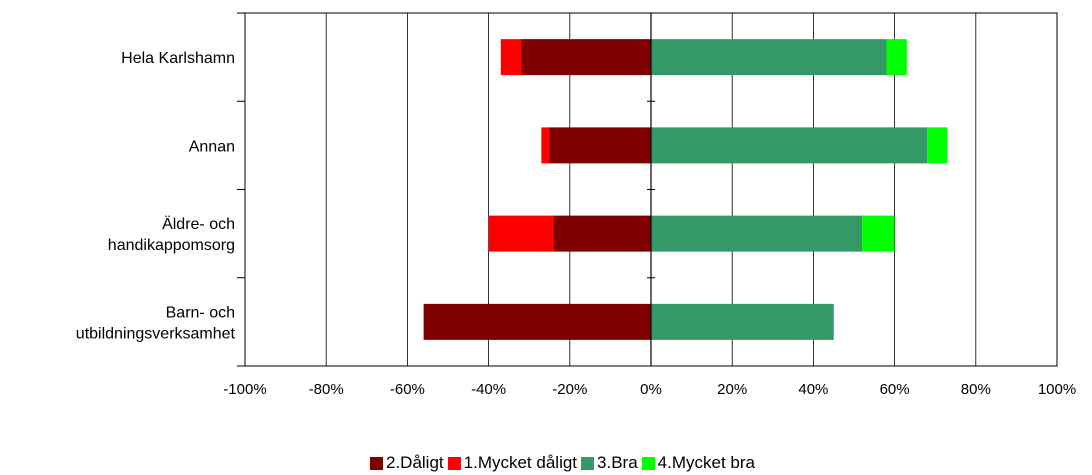  I want to click on legend-item: 1.Mycket dåligt, so click(512, 463).